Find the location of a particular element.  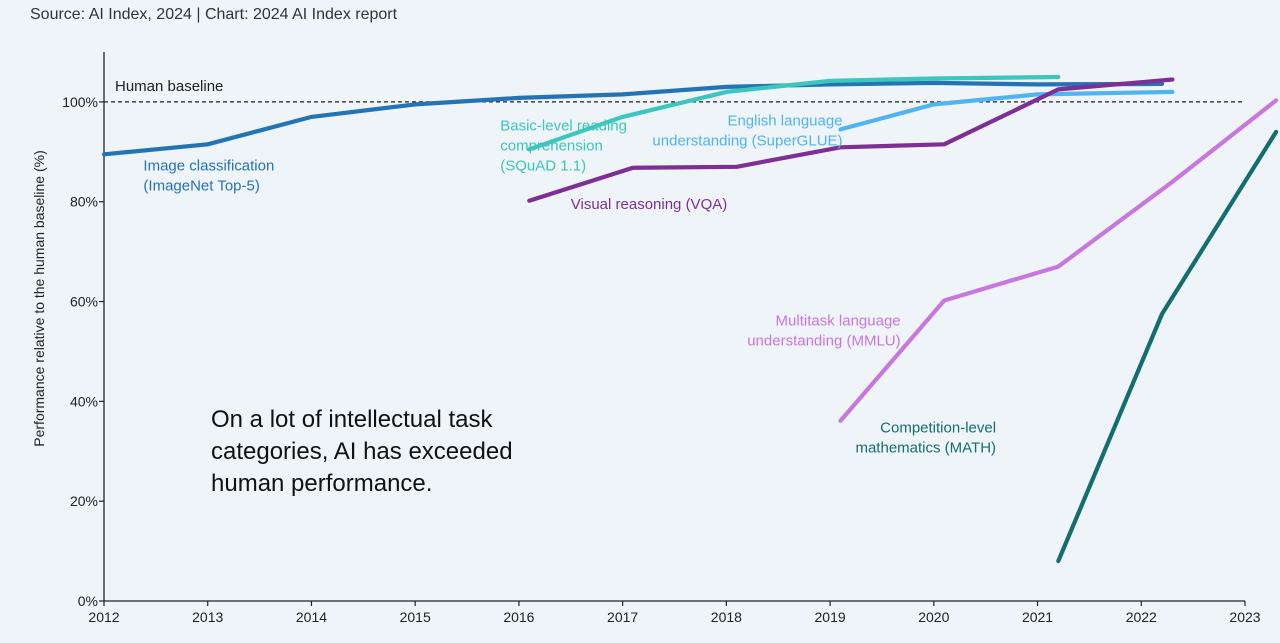

x-tick-label: 2023 is located at coordinates (1244, 617).